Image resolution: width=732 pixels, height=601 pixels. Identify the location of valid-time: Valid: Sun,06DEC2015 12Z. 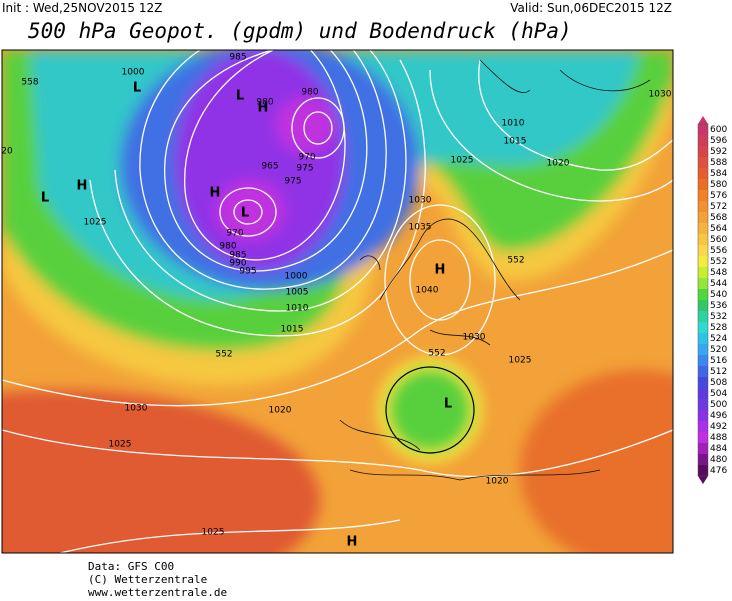
(591, 8).